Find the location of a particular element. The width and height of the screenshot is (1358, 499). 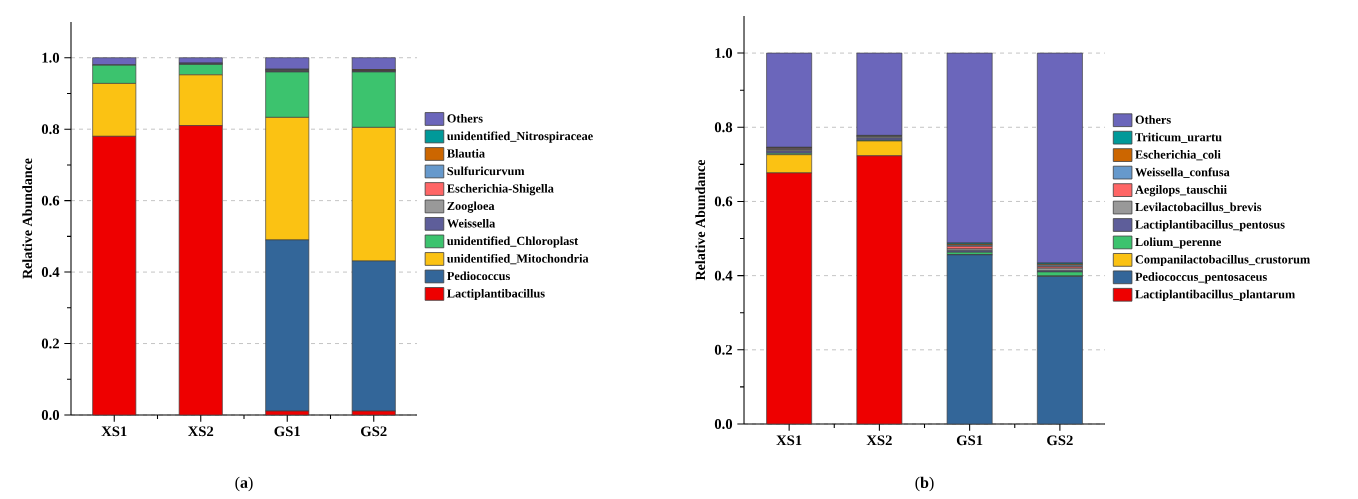

legend-label: Companilactobacillus_crustorum is located at coordinates (1222, 260).